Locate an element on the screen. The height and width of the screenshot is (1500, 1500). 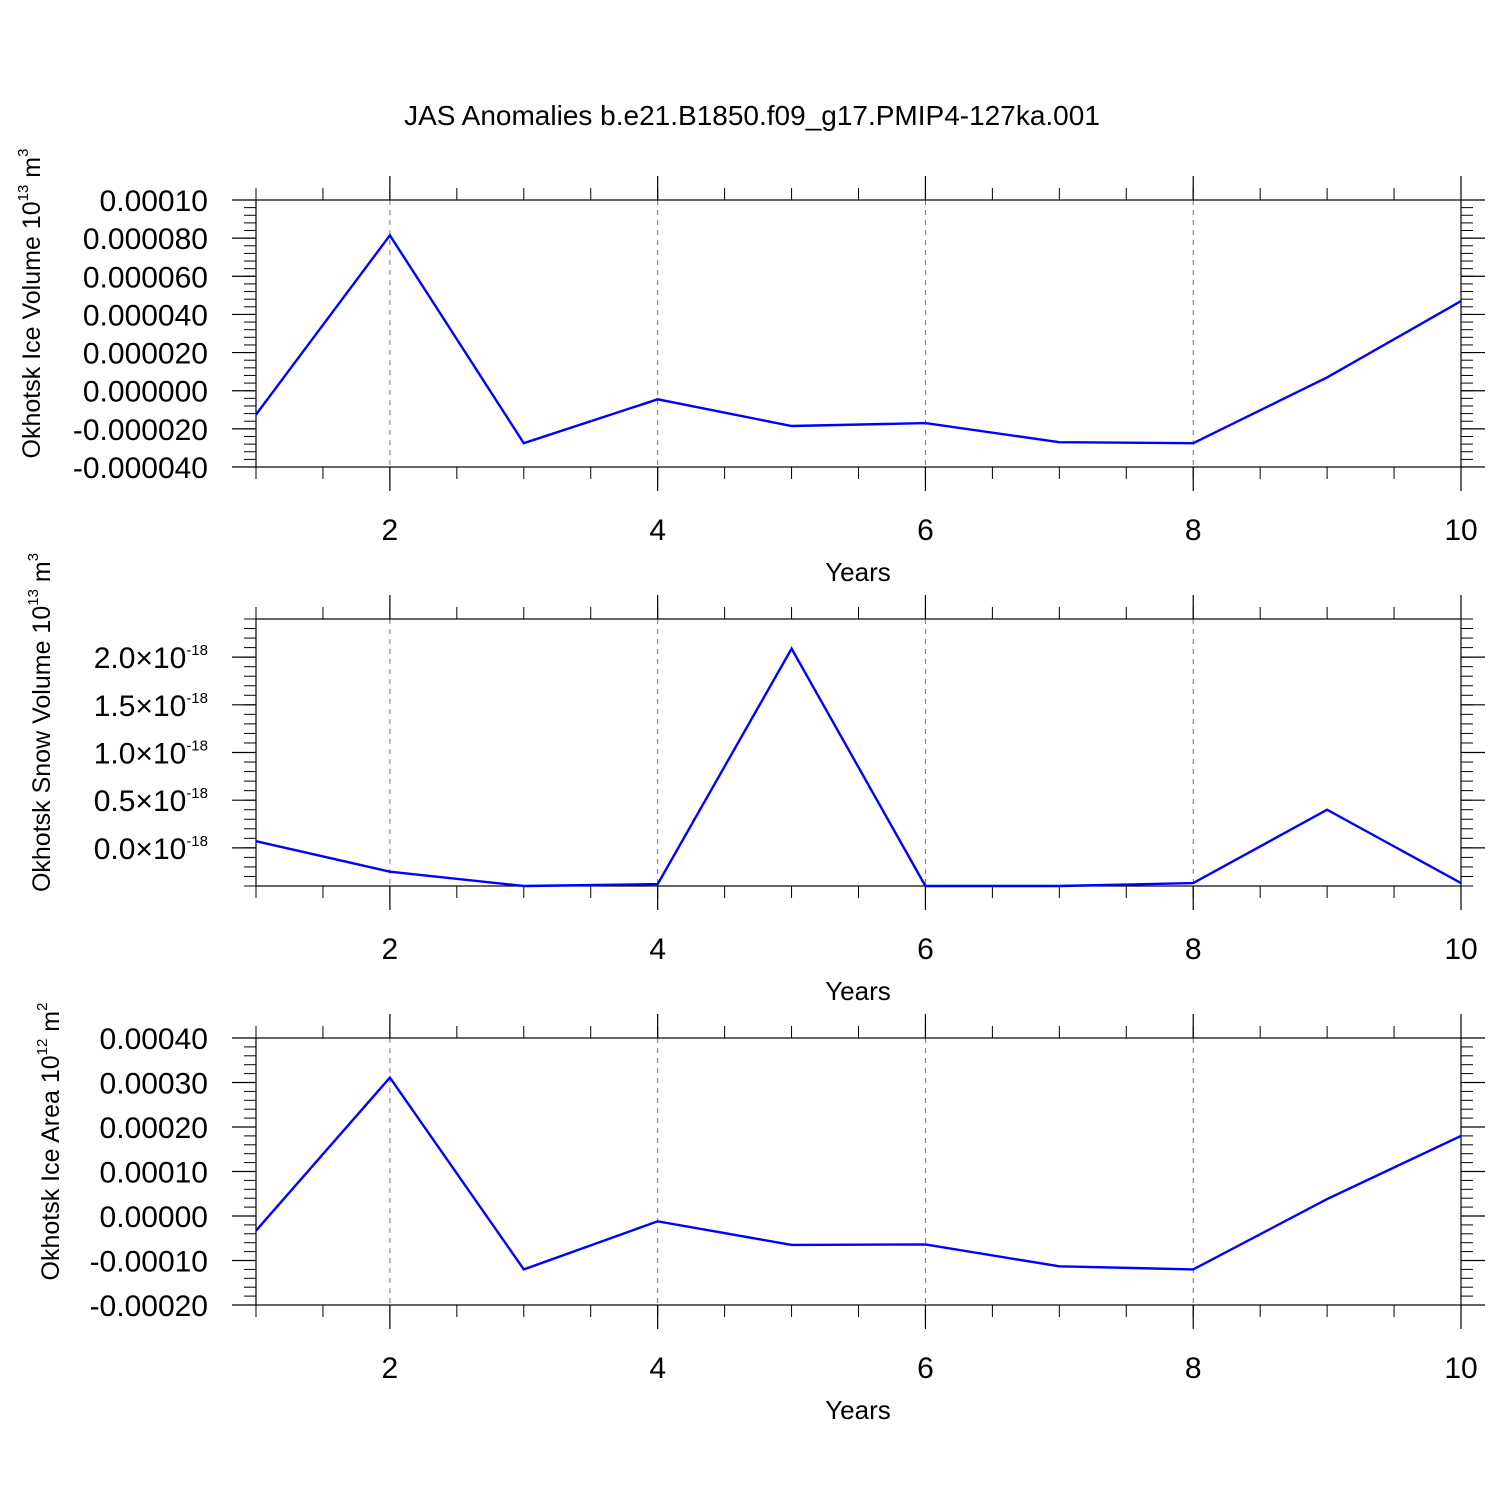
y-tick-label: 0.00020 is located at coordinates (154, 1128).